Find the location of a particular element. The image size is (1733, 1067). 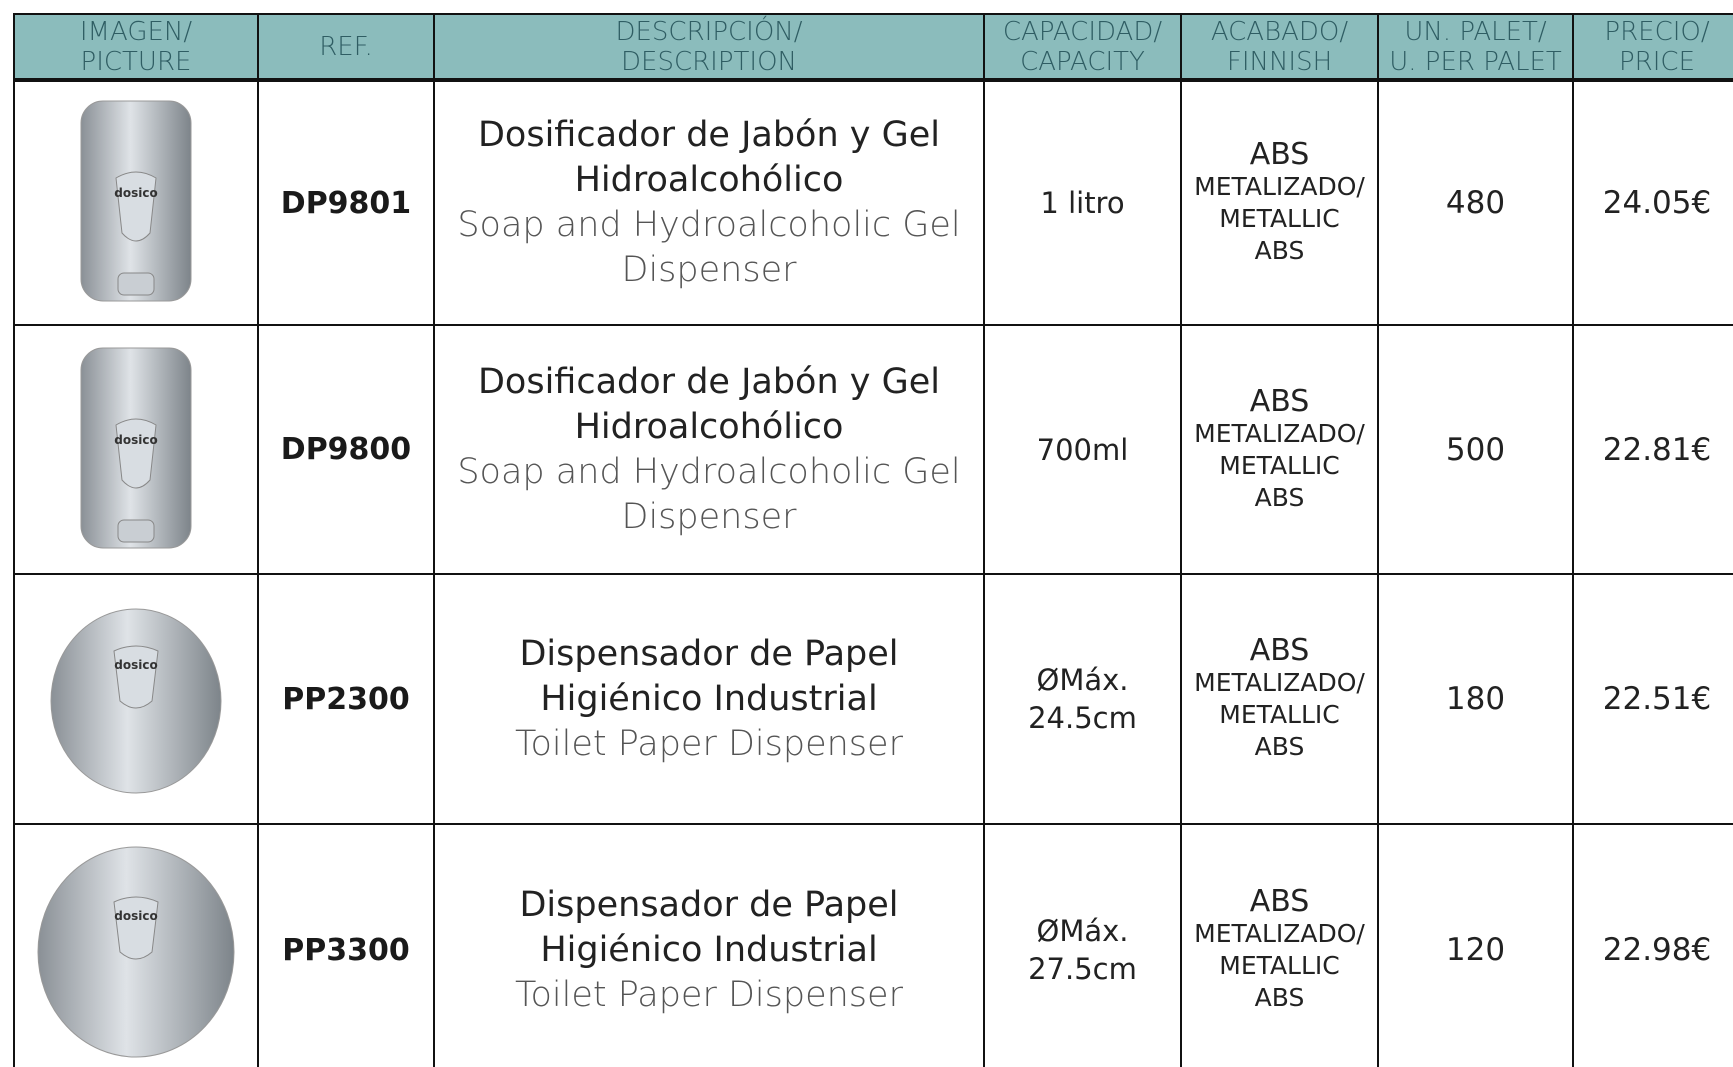

header-cell: PRECIO/PRICE is located at coordinates (1652, 46).